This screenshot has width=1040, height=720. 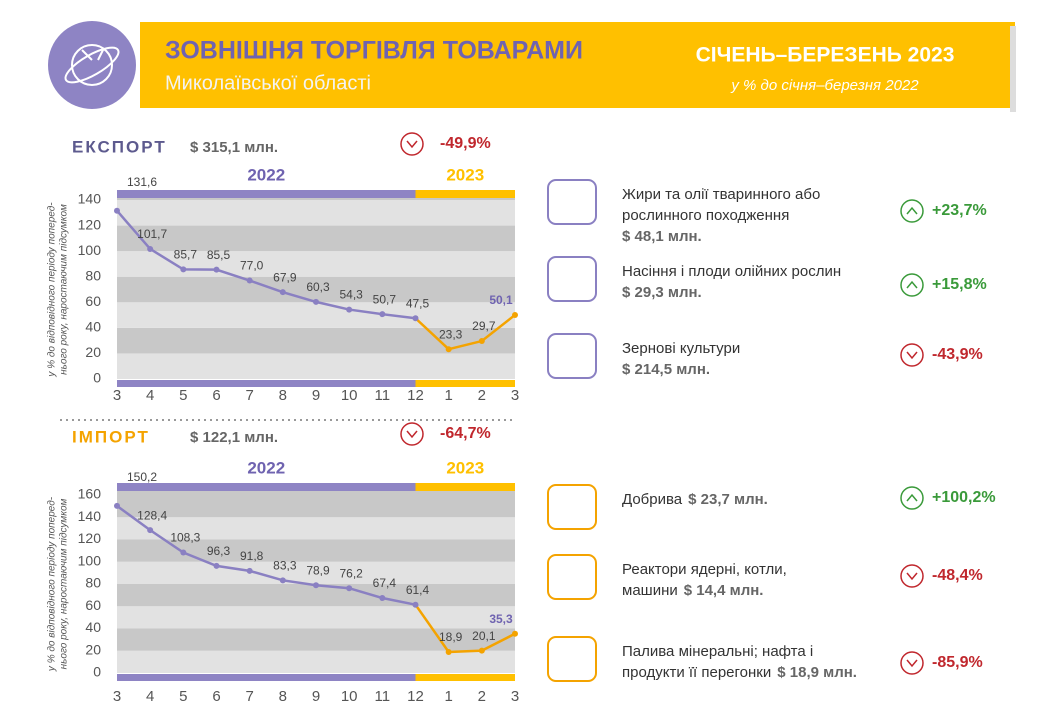 I want to click on item-name: машини $ 14,4 млн., so click(x=692, y=590).